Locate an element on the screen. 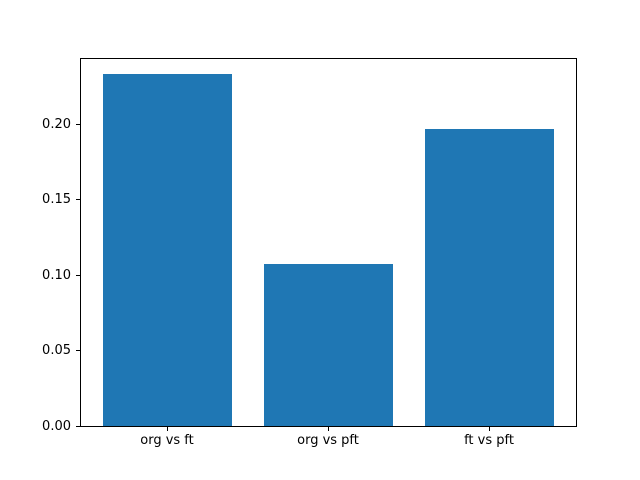  y-tick-label: 0.15 is located at coordinates (56, 199).